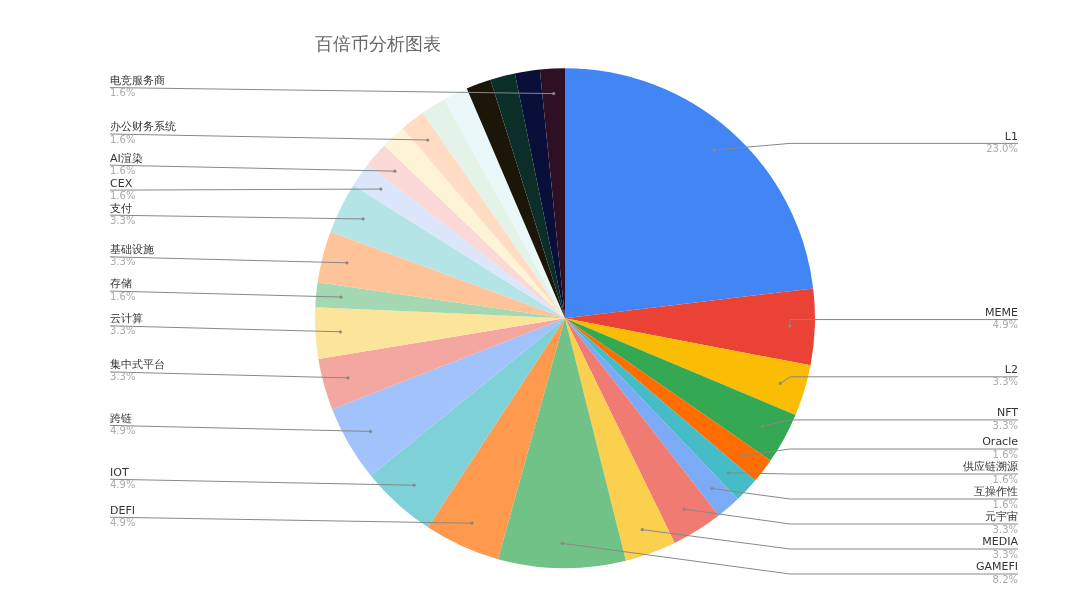  Describe the element at coordinates (137, 365) in the screenshot. I see `slice-label: 集中式平台` at that location.